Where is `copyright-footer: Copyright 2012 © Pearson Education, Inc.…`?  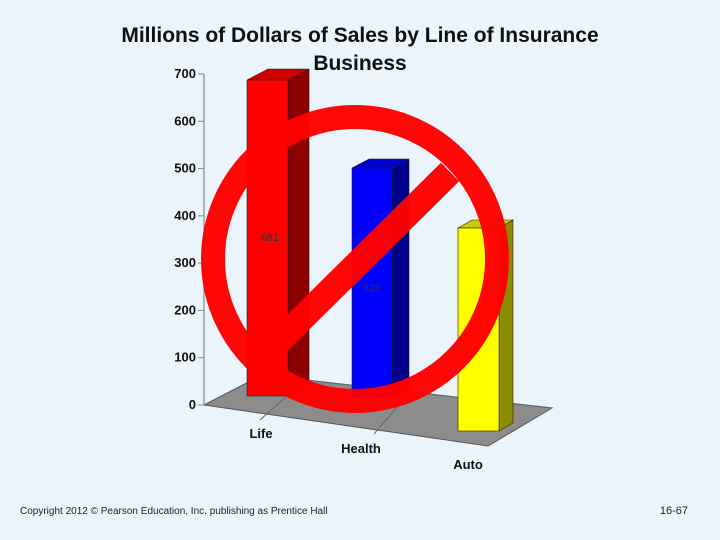 copyright-footer: Copyright 2012 © Pearson Education, Inc.… is located at coordinates (174, 511).